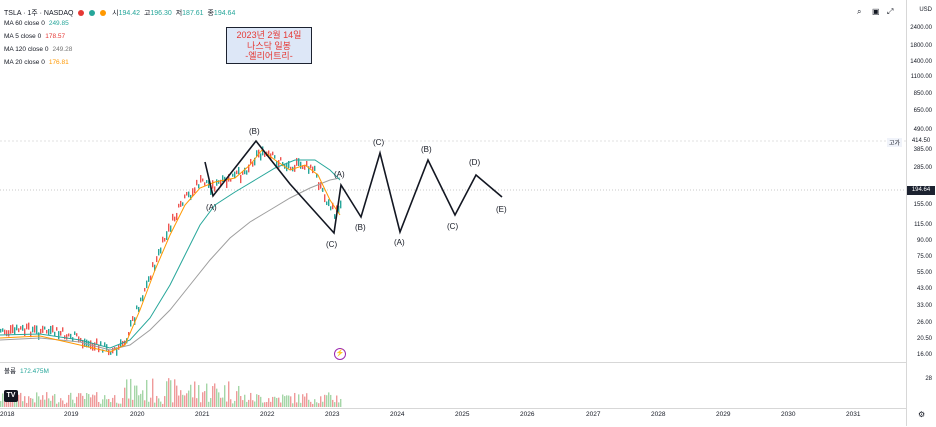  What do you see at coordinates (23, 36) in the screenshot?
I see `indicator-label: MA 5 close 0` at bounding box center [23, 36].